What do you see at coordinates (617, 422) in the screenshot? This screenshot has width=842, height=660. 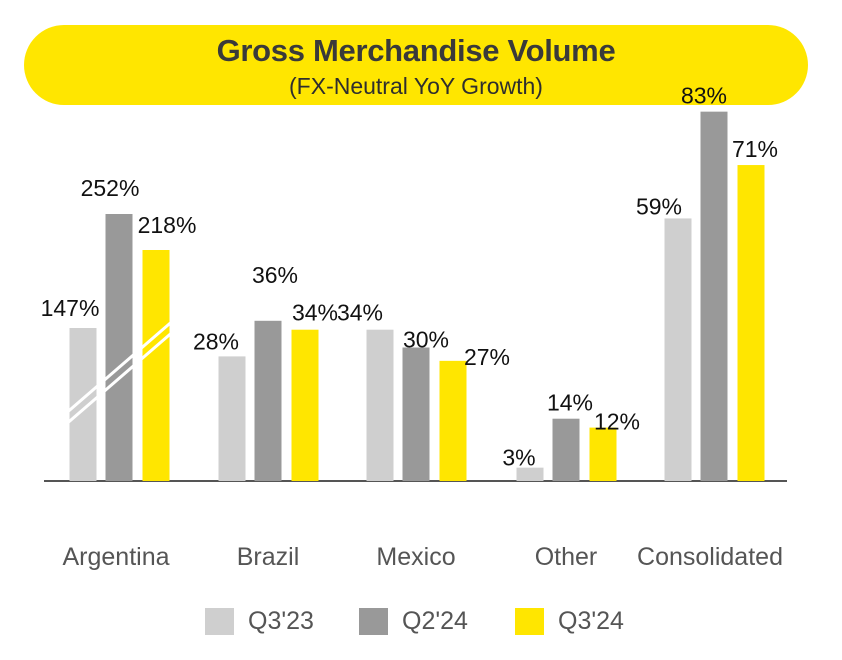 I see `value-label-other-q3-24: 12%` at bounding box center [617, 422].